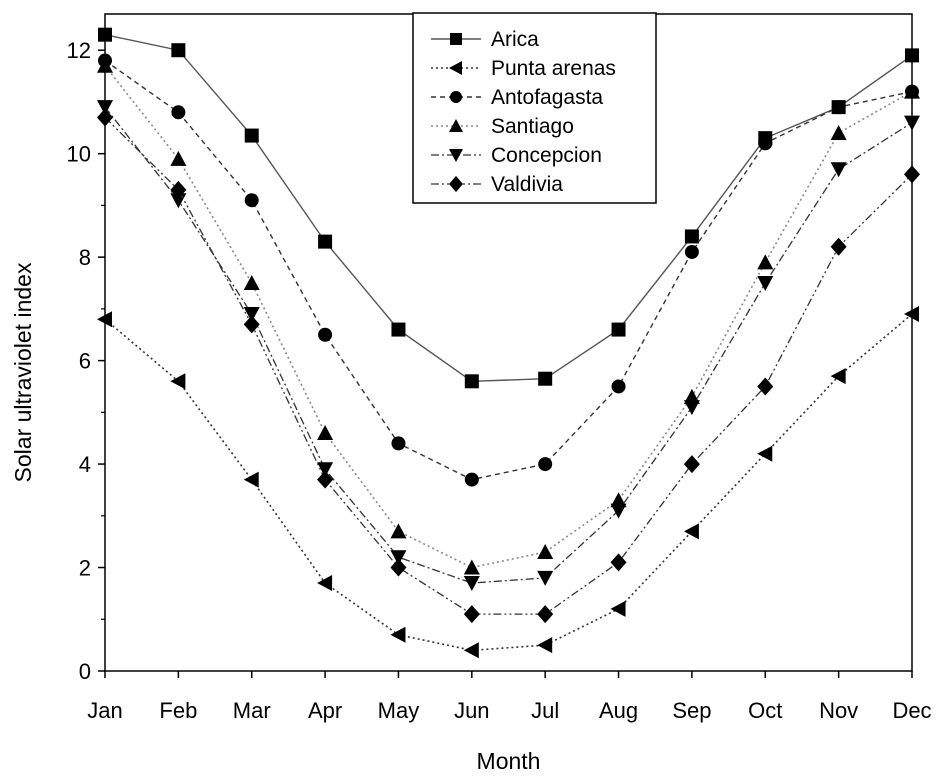 The width and height of the screenshot is (945, 782). I want to click on y-tick-label: 0, so click(85, 671).